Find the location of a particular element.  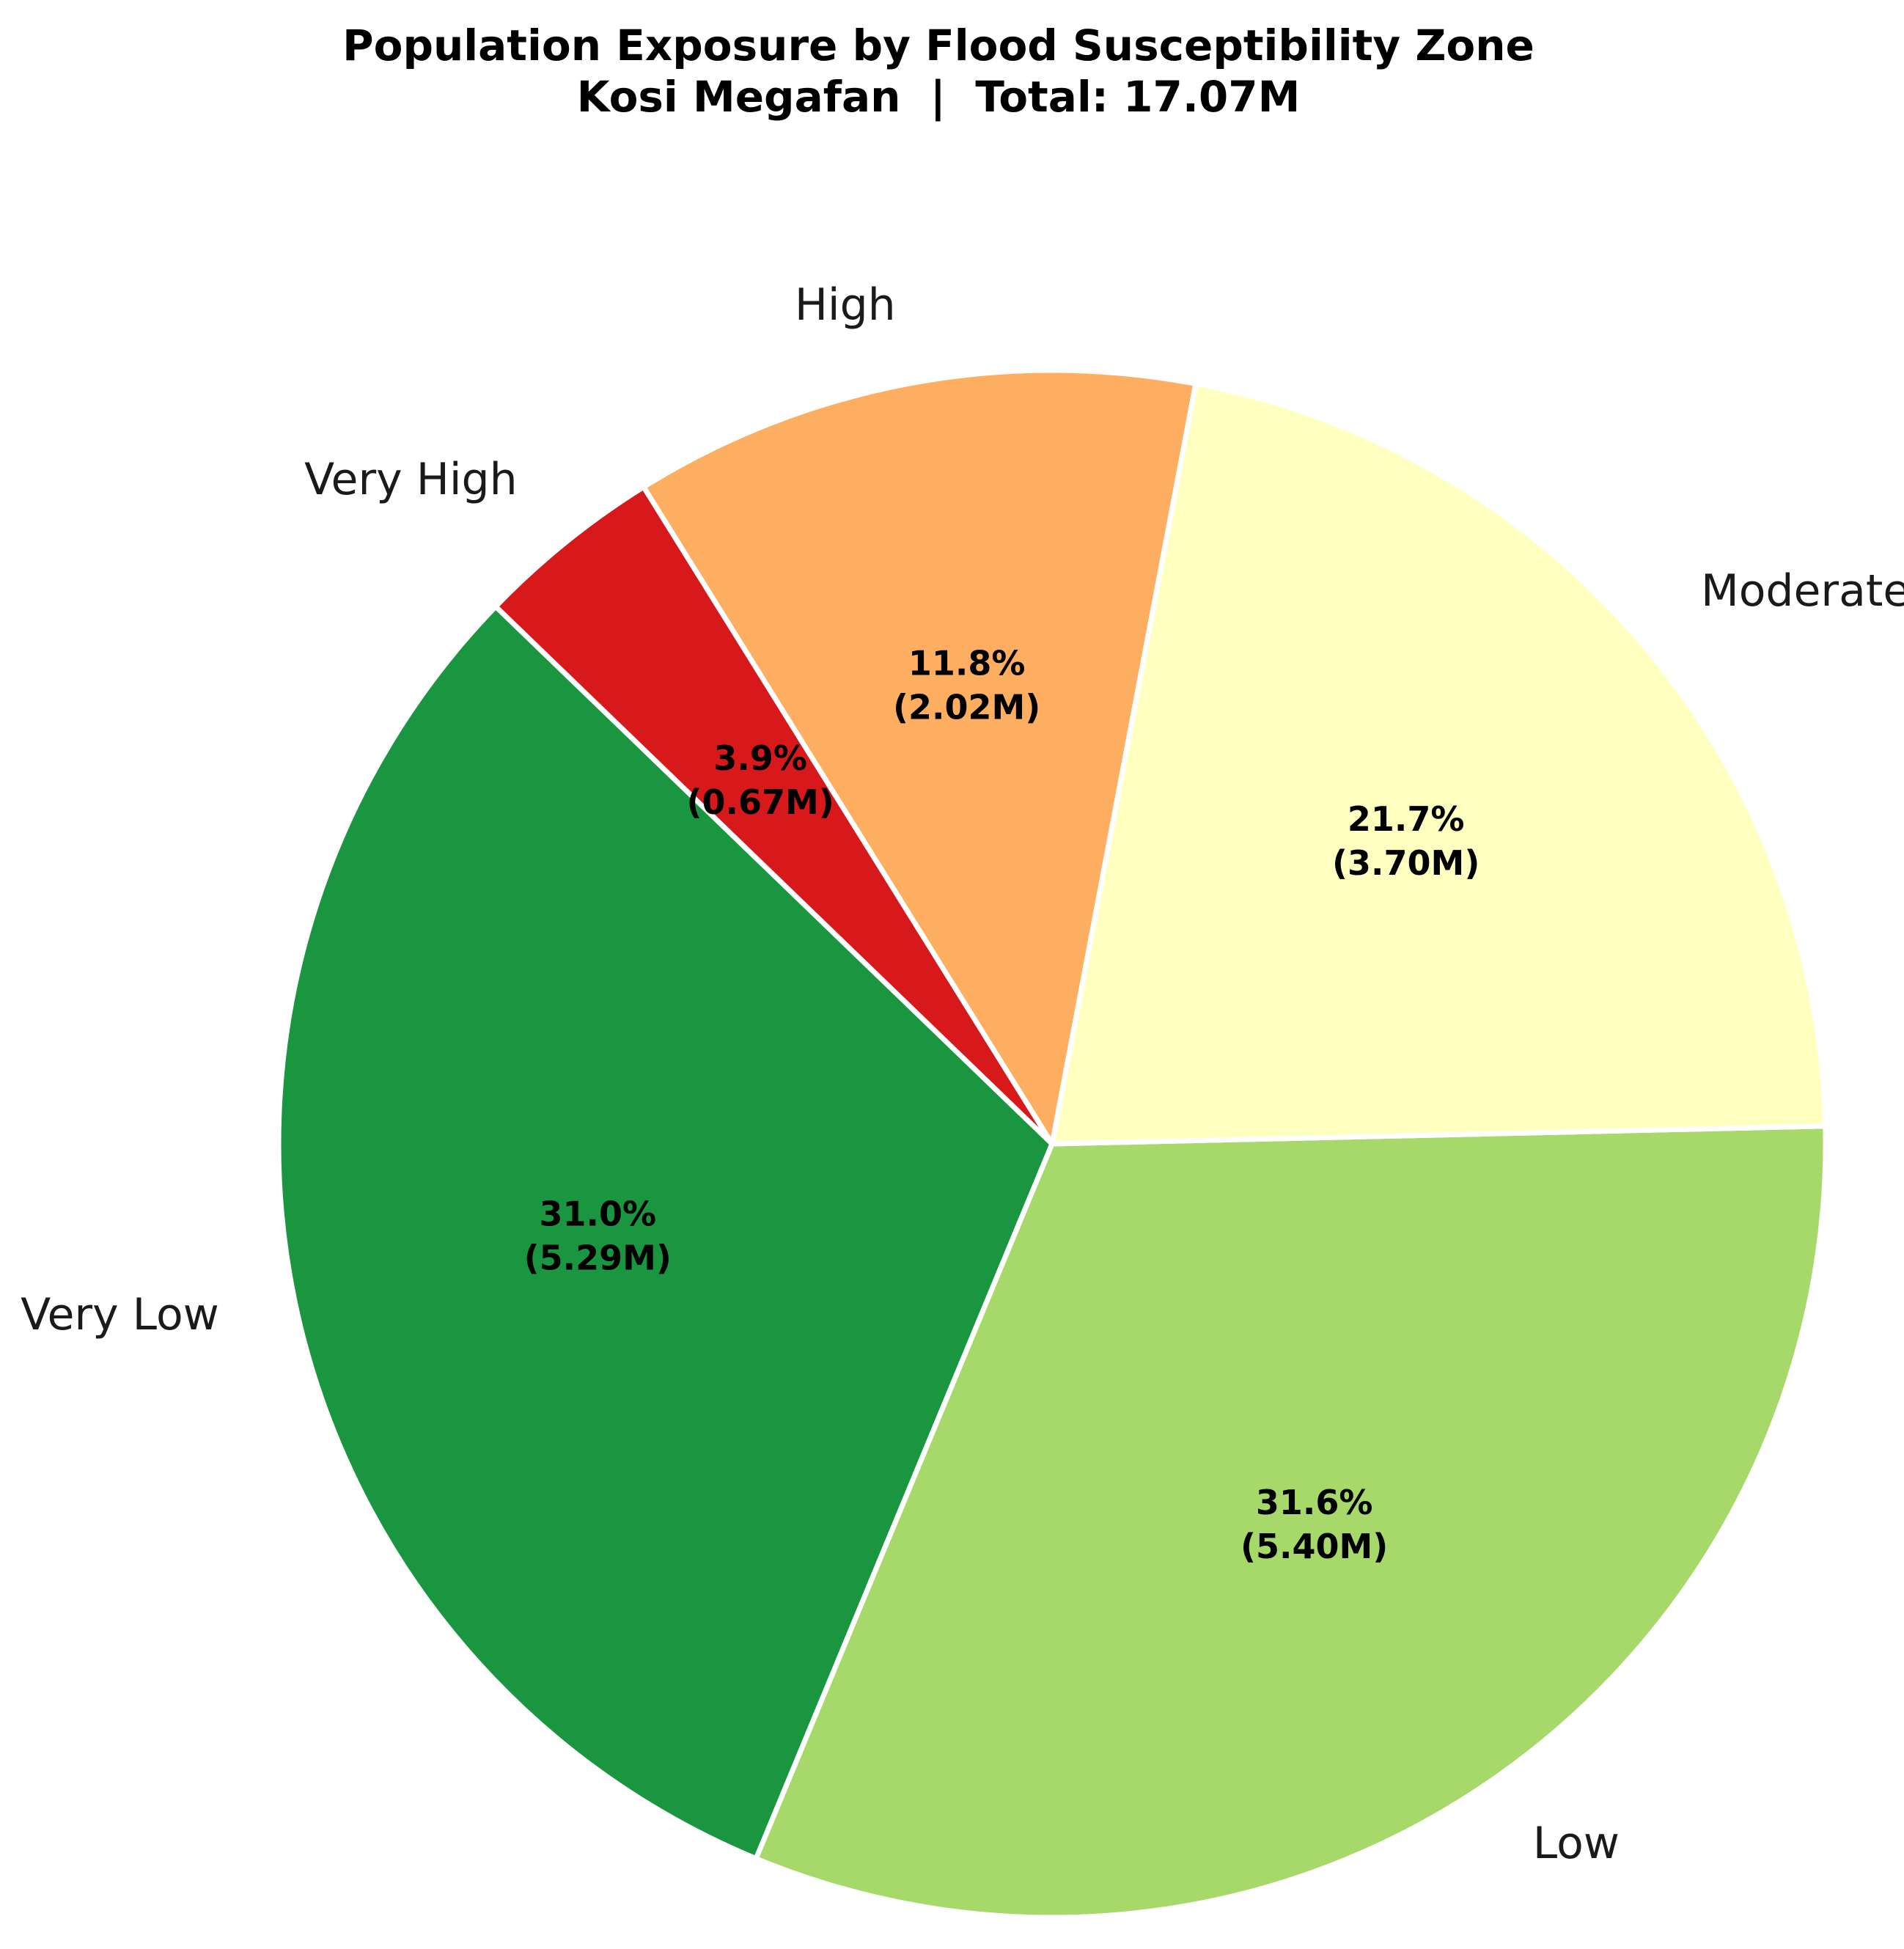

label-high: High is located at coordinates (845, 305).